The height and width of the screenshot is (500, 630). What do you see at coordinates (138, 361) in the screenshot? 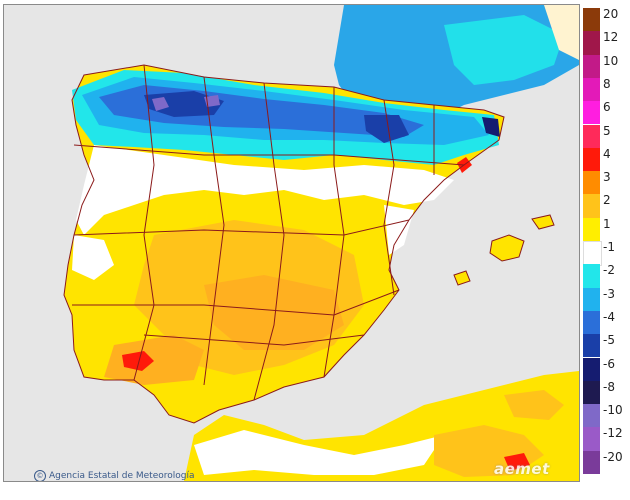
I see `red-hotspot-west` at bounding box center [138, 361].